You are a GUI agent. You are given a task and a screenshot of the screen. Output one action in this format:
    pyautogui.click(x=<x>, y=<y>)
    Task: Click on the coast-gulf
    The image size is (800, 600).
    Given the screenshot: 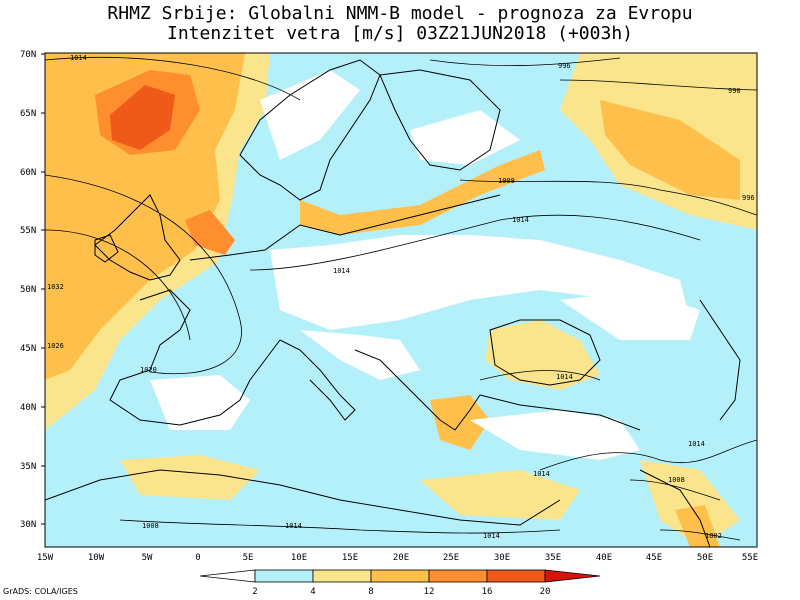 What is the action you would take?
    pyautogui.click(x=675, y=508)
    